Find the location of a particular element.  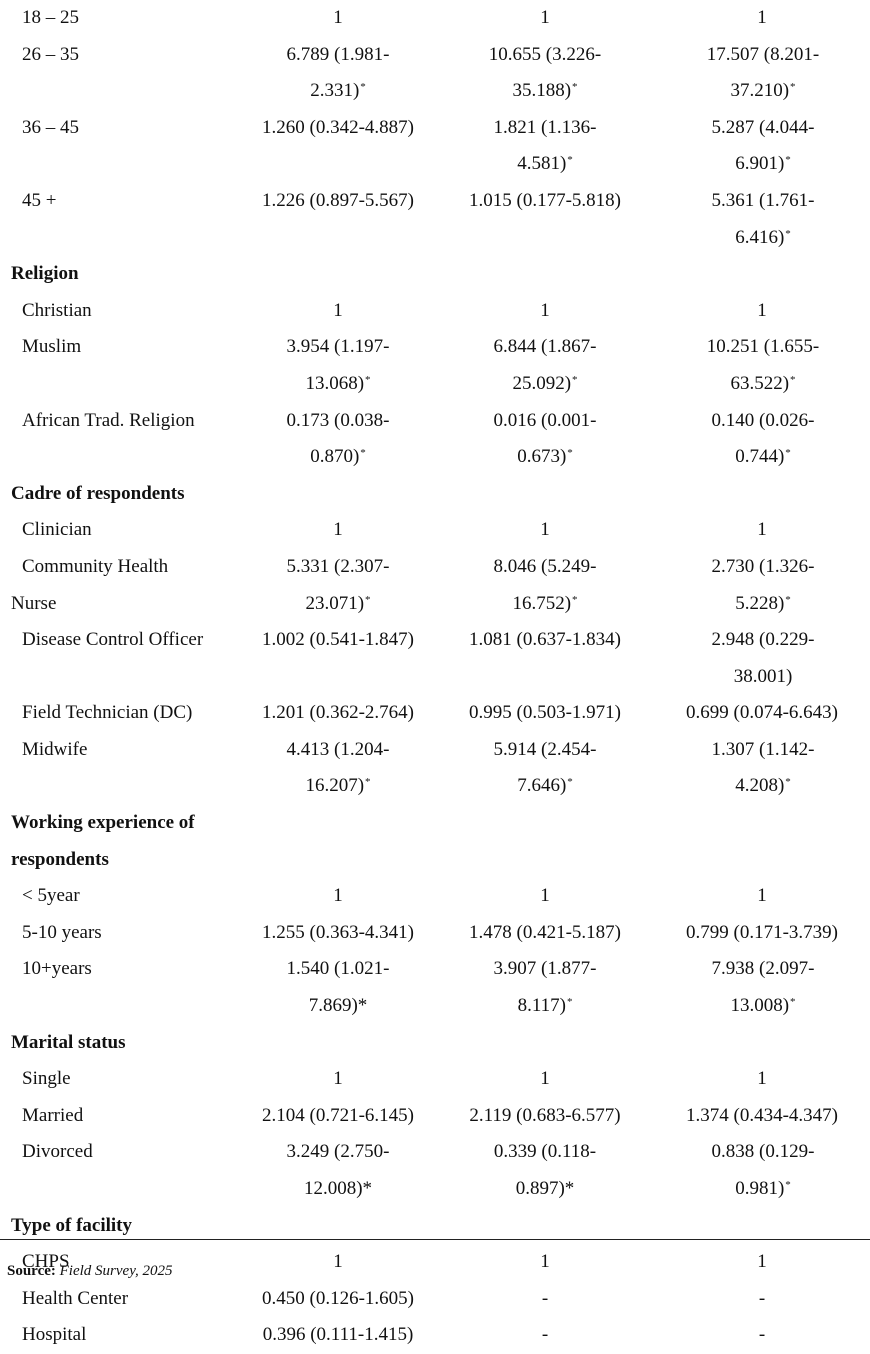

odds-ratio-value: 3.954 (1.197-13.068) is located at coordinates (338, 365).